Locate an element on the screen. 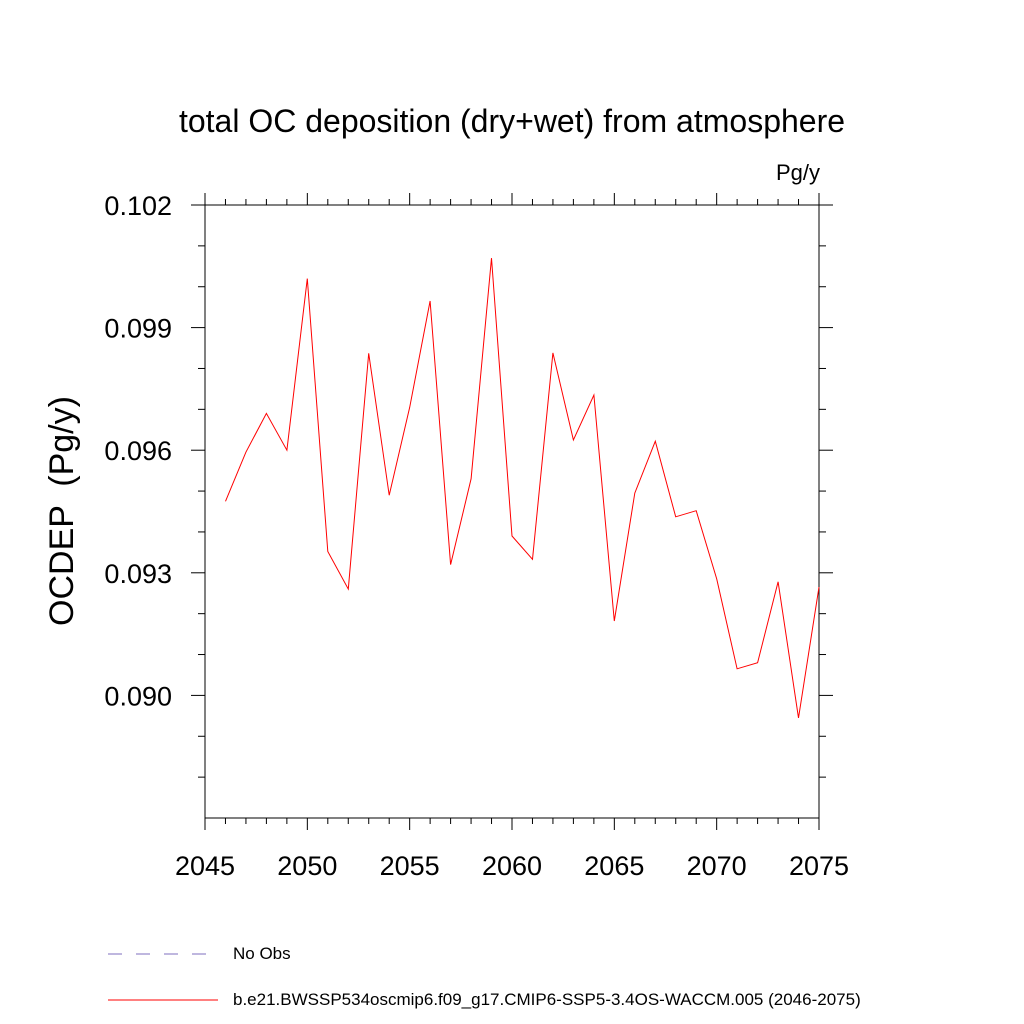 Image resolution: width=1024 pixels, height=1024 pixels. y-tick-labels: 0.090 0.093 0.096 0.099 0.102 is located at coordinates (138, 451).